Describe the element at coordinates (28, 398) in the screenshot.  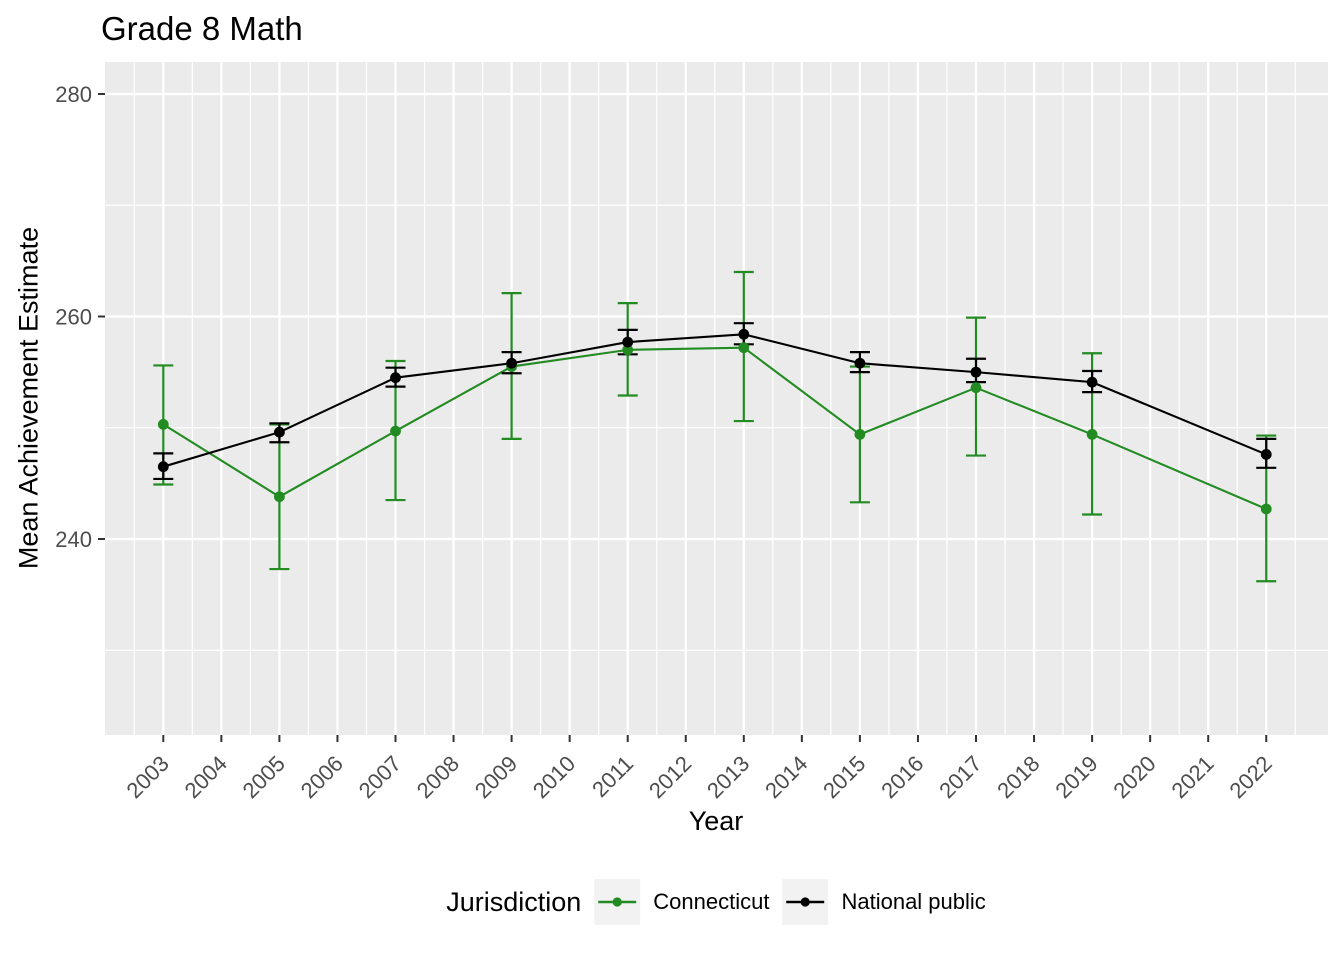
I see `y-axis-title: Mean Achievement Estimate` at that location.